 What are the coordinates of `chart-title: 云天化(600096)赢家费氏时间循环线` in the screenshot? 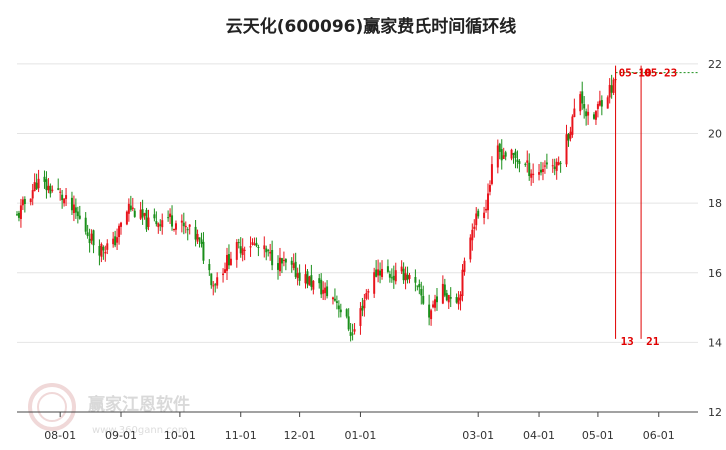 It's located at (371, 26).